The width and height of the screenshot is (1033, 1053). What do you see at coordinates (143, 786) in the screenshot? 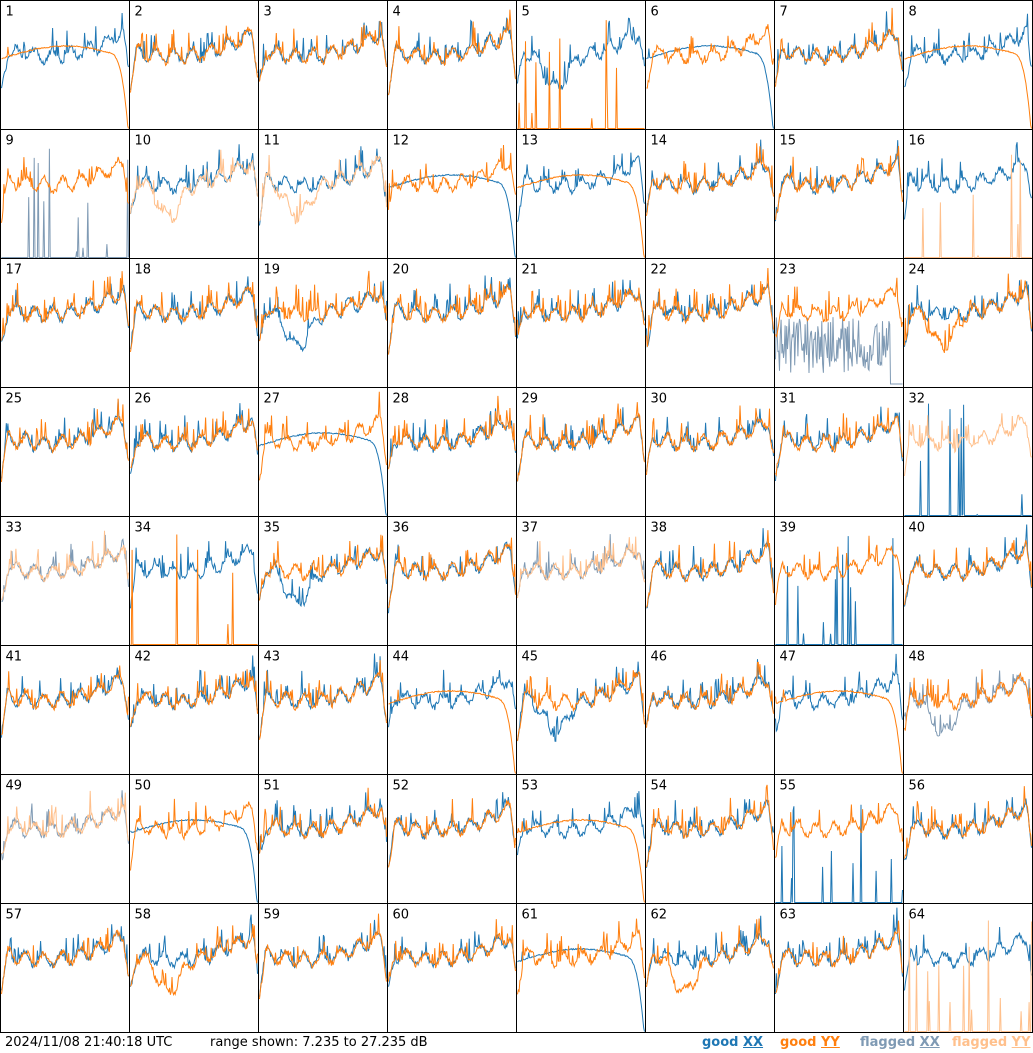
I see `panel-label: 50` at bounding box center [143, 786].